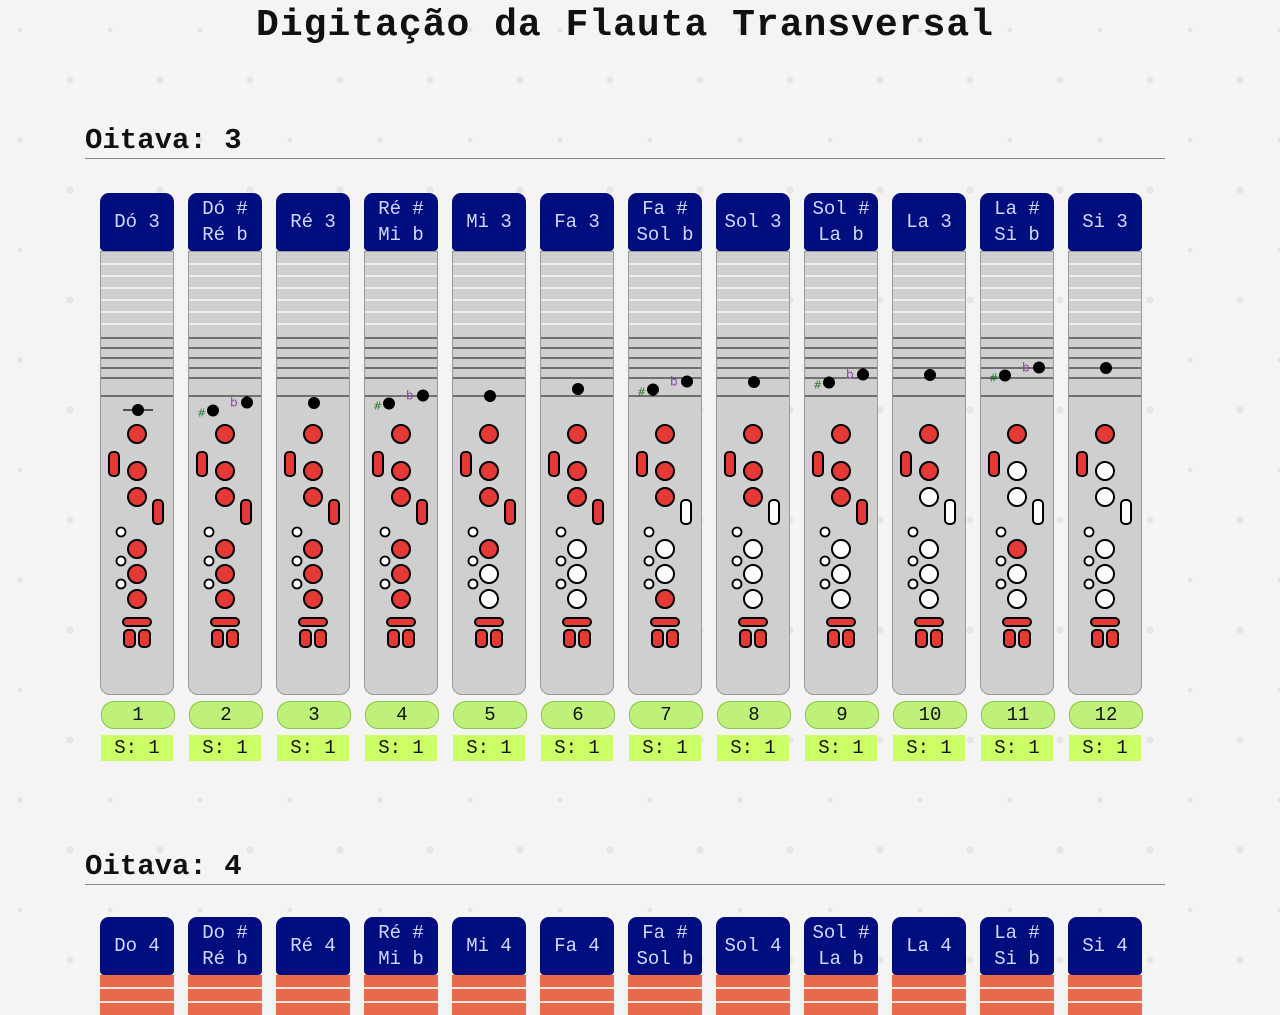  What do you see at coordinates (578, 715) in the screenshot?
I see `fingering-number-badge: 6` at bounding box center [578, 715].